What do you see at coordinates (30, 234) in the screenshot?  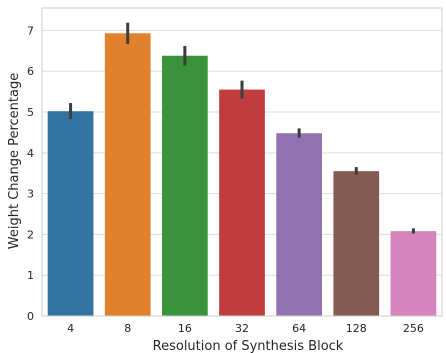 I see `y-tick-label: 2` at bounding box center [30, 234].